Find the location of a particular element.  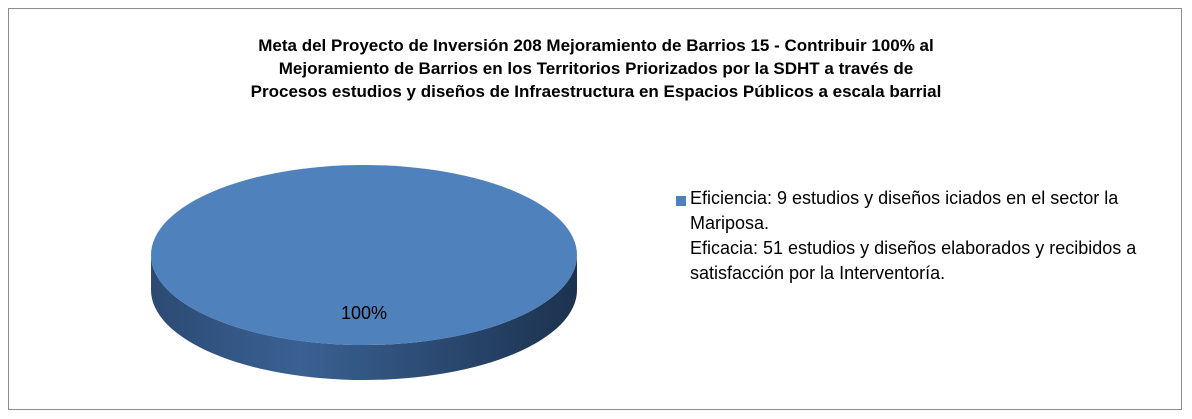

legend-key is located at coordinates (681, 201).